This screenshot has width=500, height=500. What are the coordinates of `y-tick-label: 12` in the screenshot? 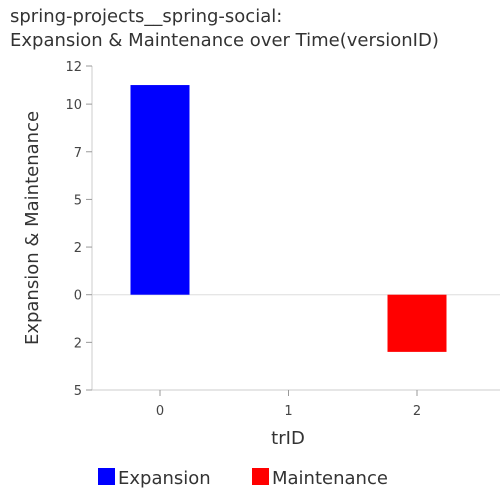 It's located at (73, 67).